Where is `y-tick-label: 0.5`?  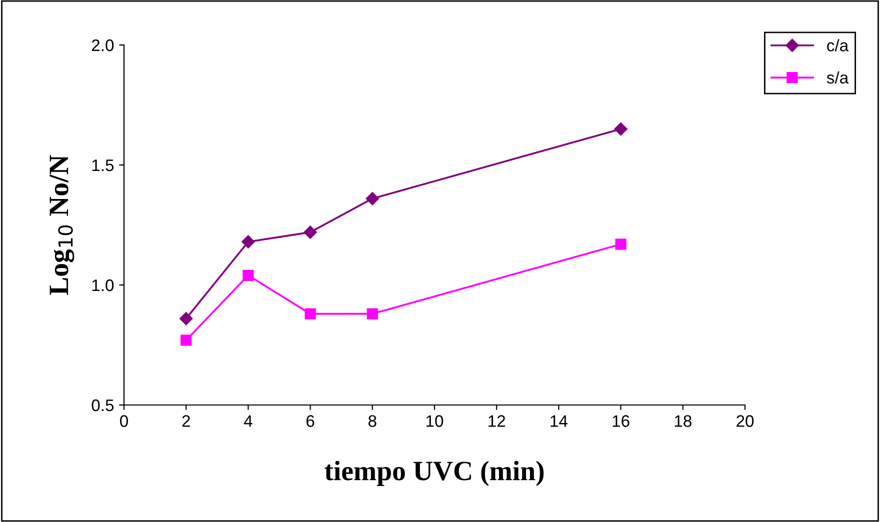 y-tick-label: 0.5 is located at coordinates (103, 405).